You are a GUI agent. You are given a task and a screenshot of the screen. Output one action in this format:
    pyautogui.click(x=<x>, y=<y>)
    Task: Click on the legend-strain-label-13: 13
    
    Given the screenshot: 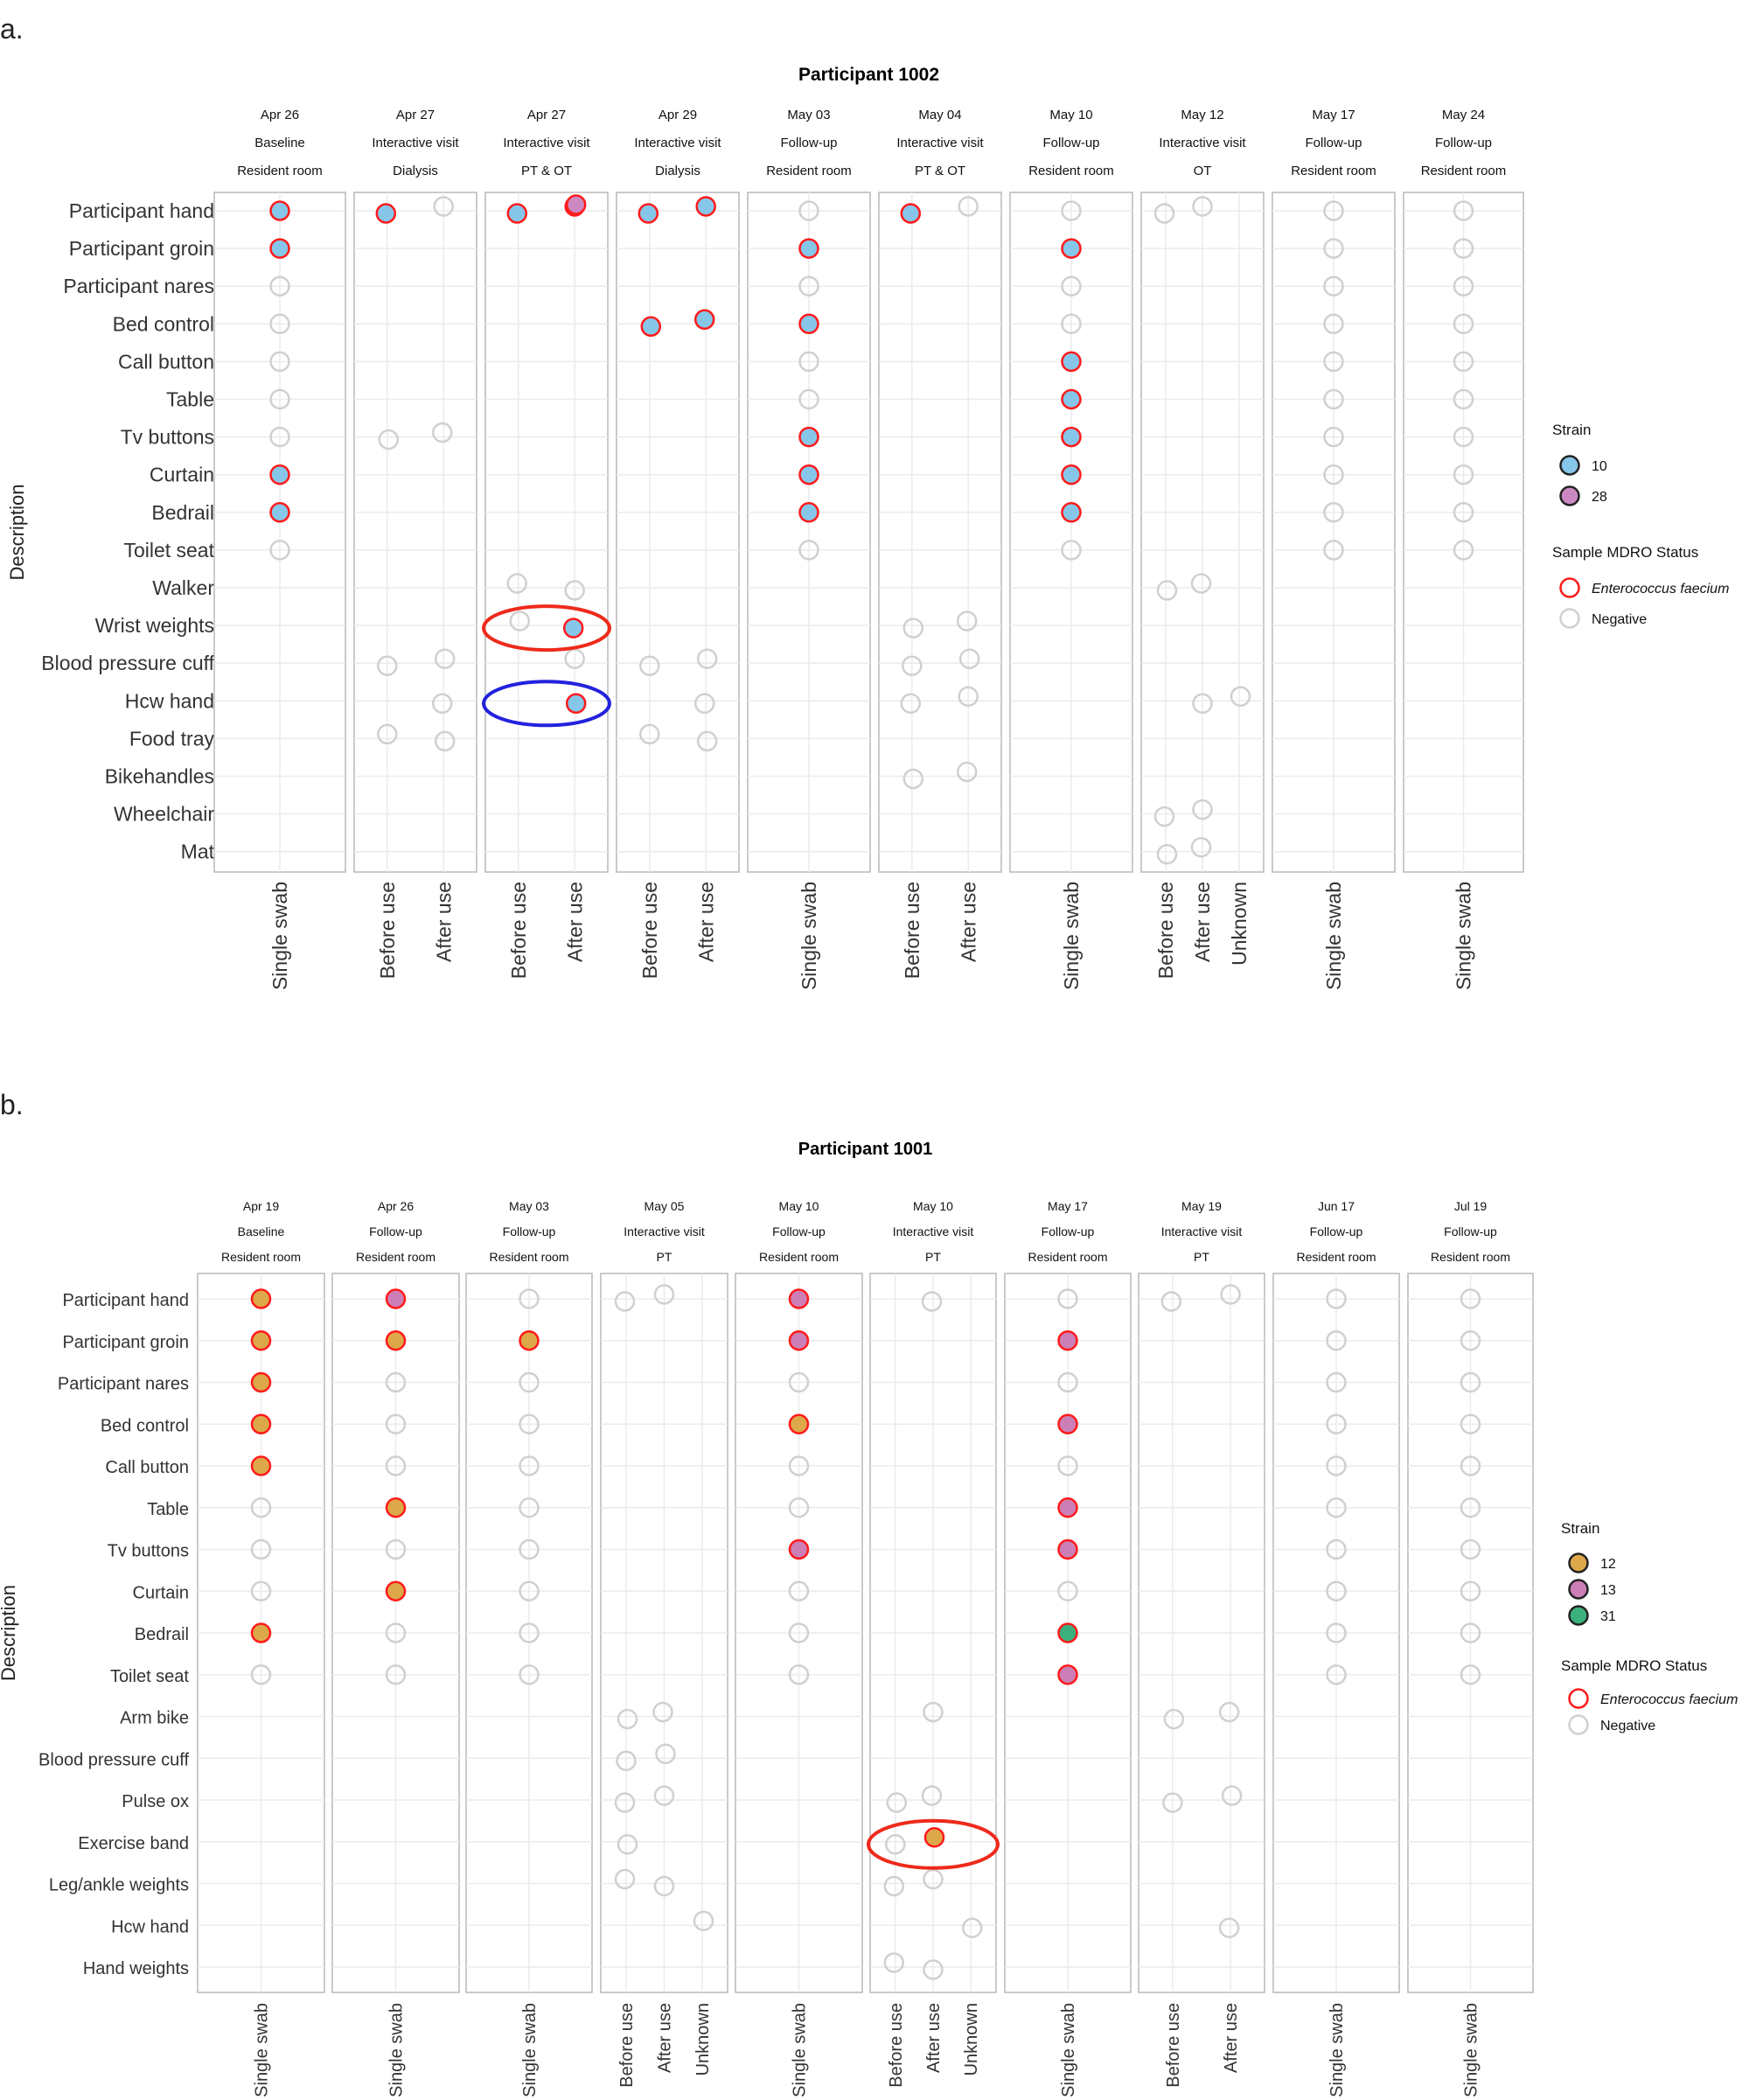 What is the action you would take?
    pyautogui.click(x=1608, y=1590)
    